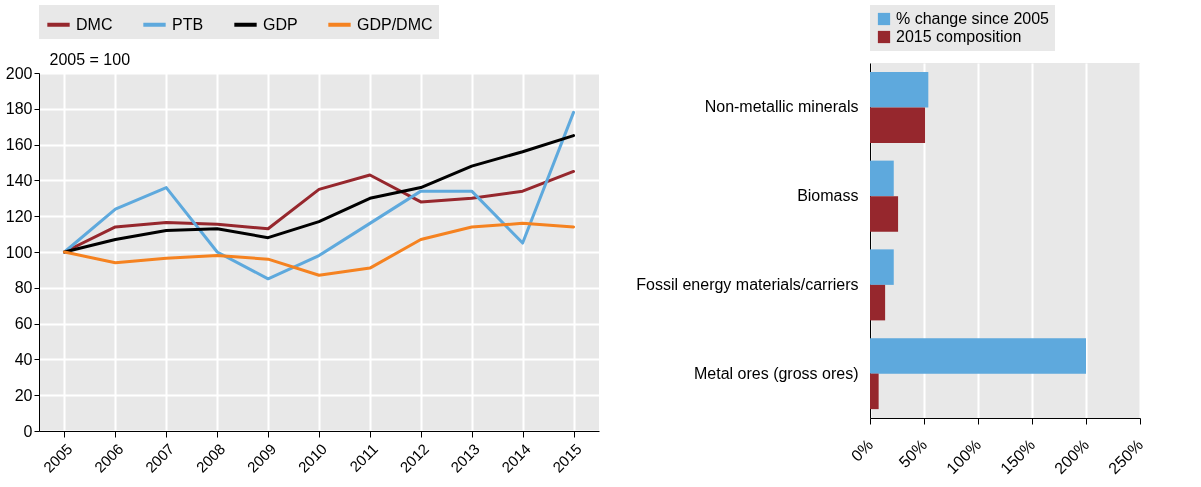 The image size is (1201, 487). What do you see at coordinates (23, 395) in the screenshot?
I see `y-tick-label: 20` at bounding box center [23, 395].